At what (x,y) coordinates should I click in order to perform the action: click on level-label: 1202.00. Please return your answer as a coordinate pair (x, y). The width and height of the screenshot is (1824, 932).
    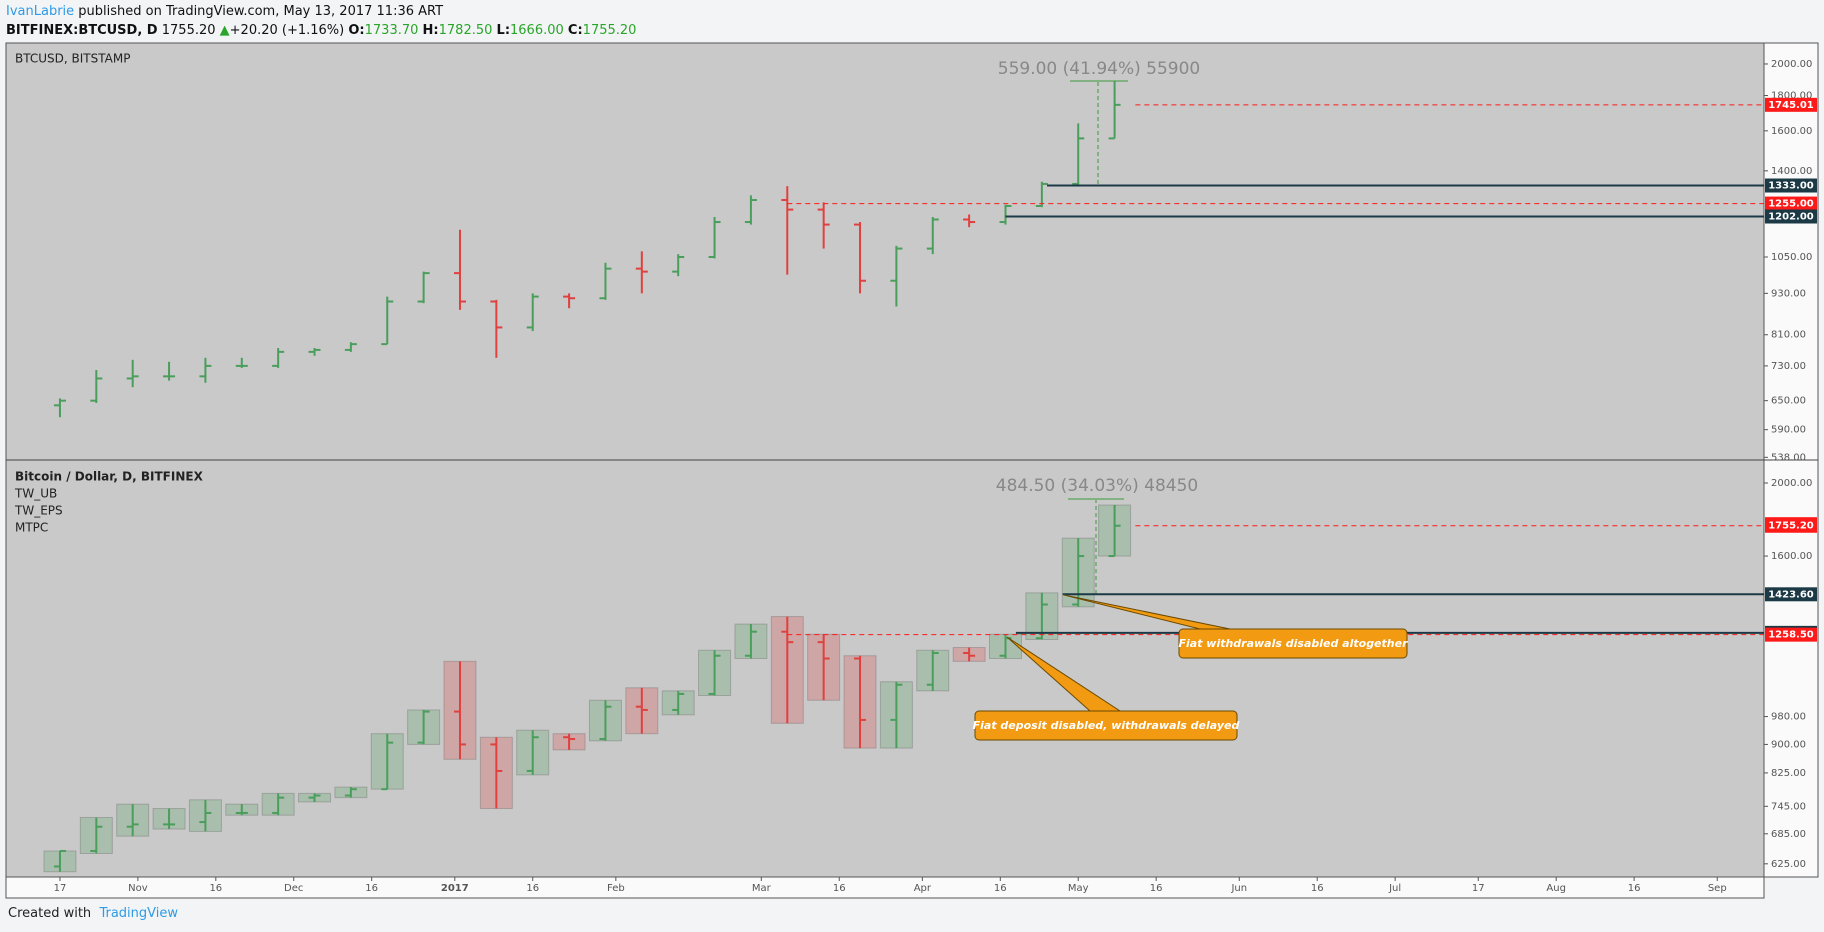
    Looking at the image, I should click on (1791, 217).